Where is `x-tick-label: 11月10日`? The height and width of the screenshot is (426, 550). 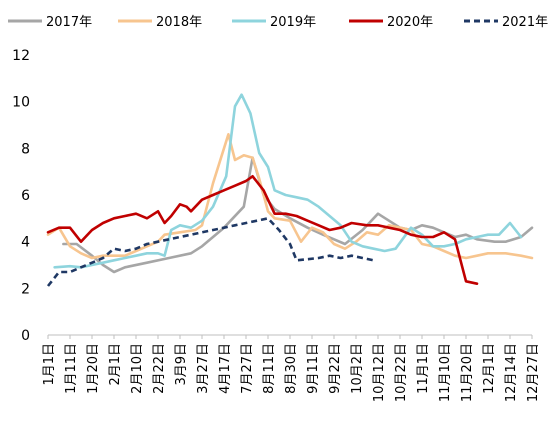 x-tick-label: 11月10日 is located at coordinates (445, 372).